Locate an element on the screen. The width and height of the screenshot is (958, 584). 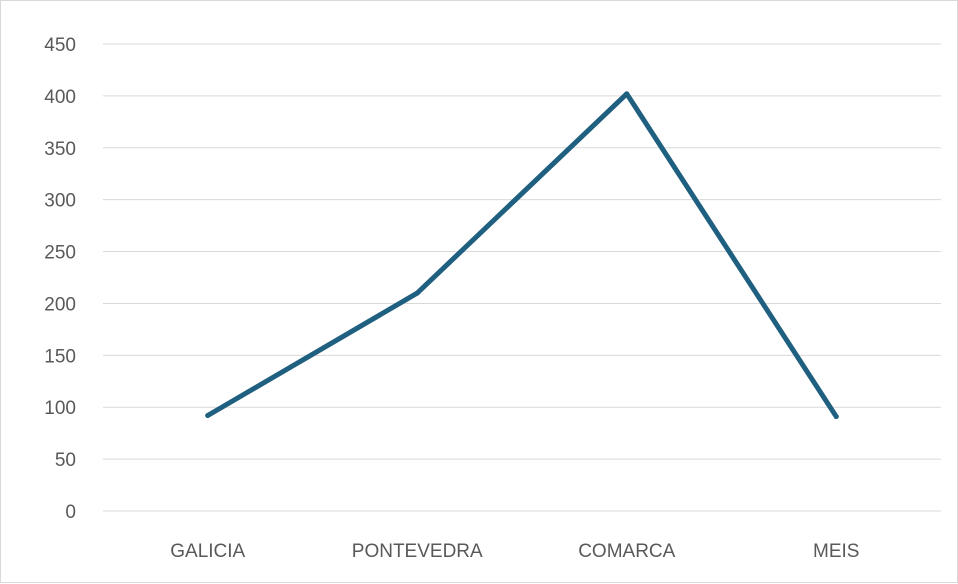
y-tick-label: 350 is located at coordinates (60, 149).